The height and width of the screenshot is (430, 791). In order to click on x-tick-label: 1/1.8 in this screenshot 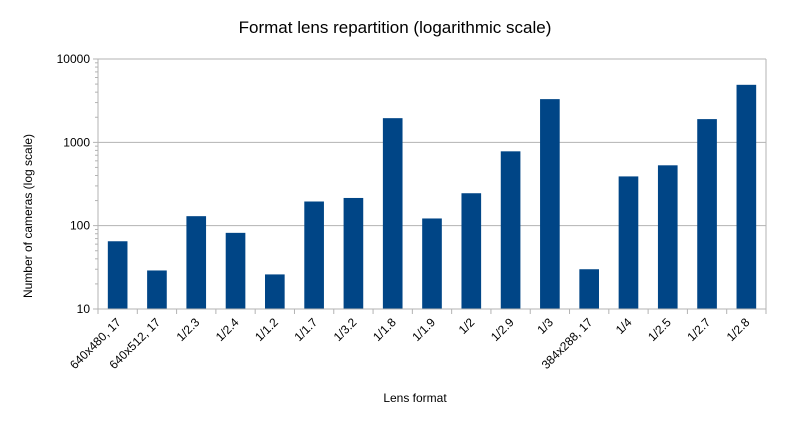, I will do `click(384, 329)`.